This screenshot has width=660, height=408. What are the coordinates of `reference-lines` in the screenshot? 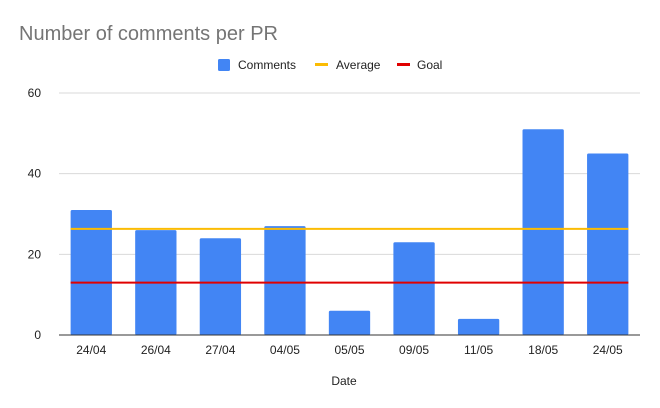 It's located at (349, 255).